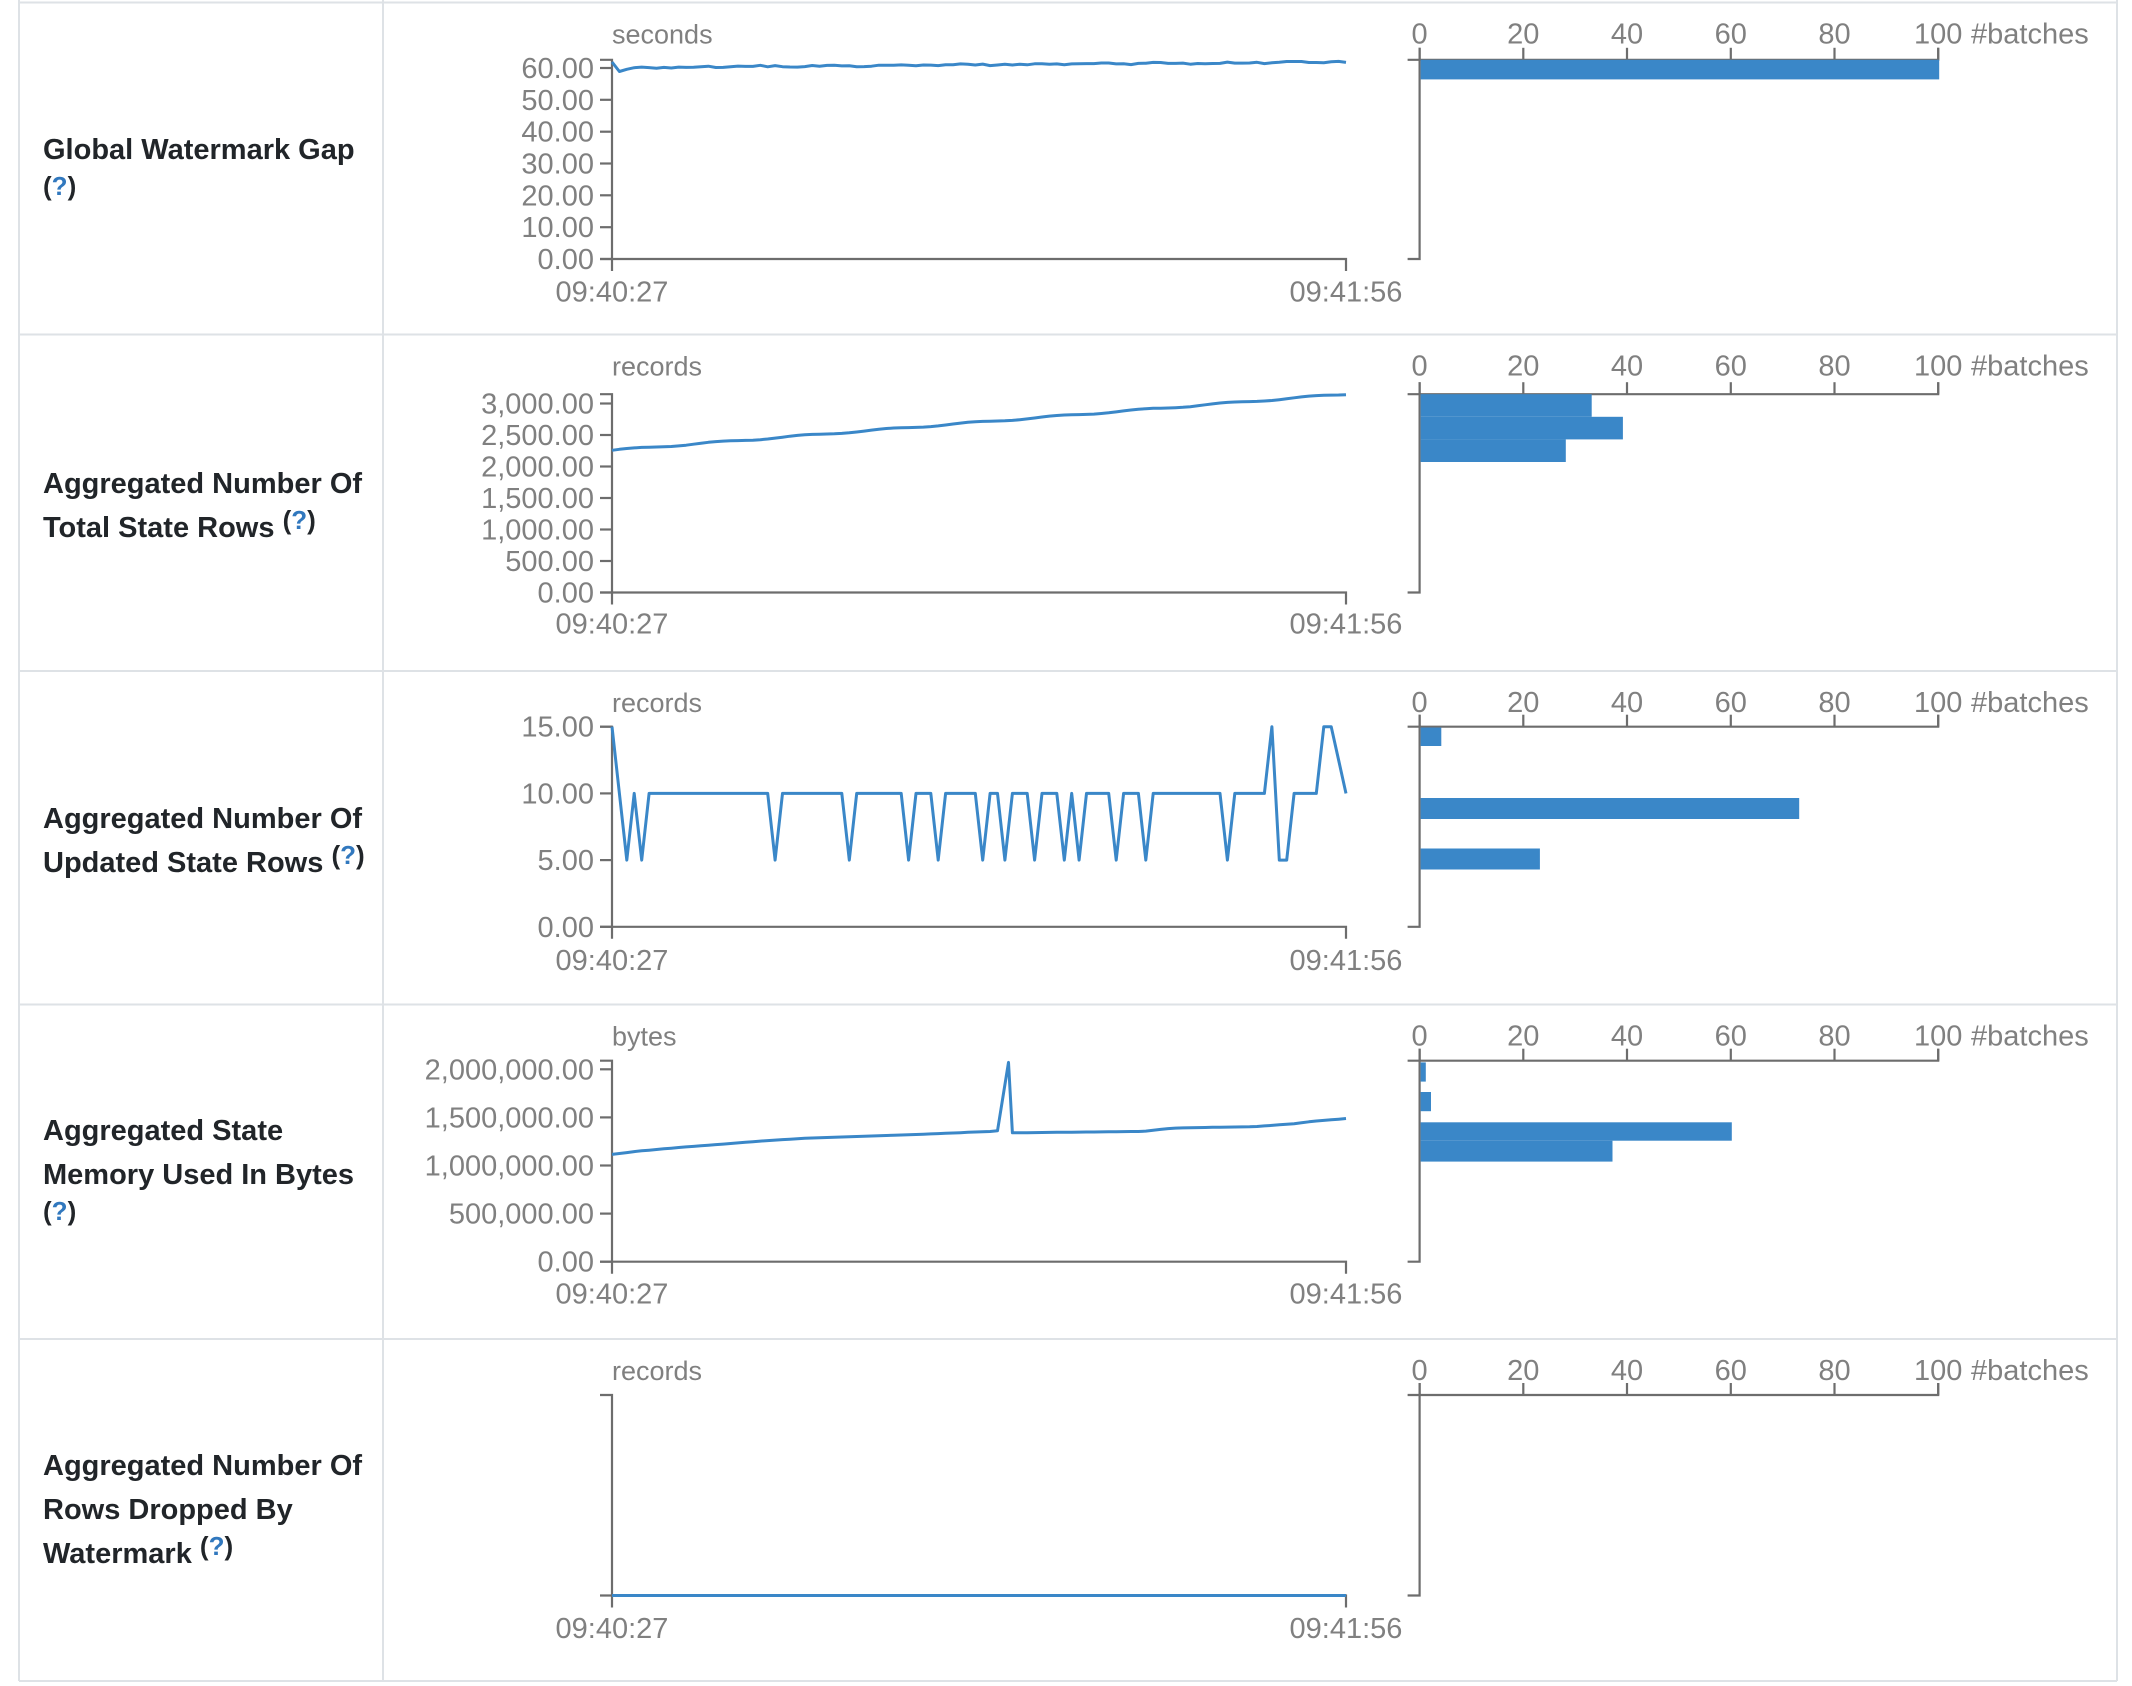  I want to click on svg-text: seconds, so click(662, 35).